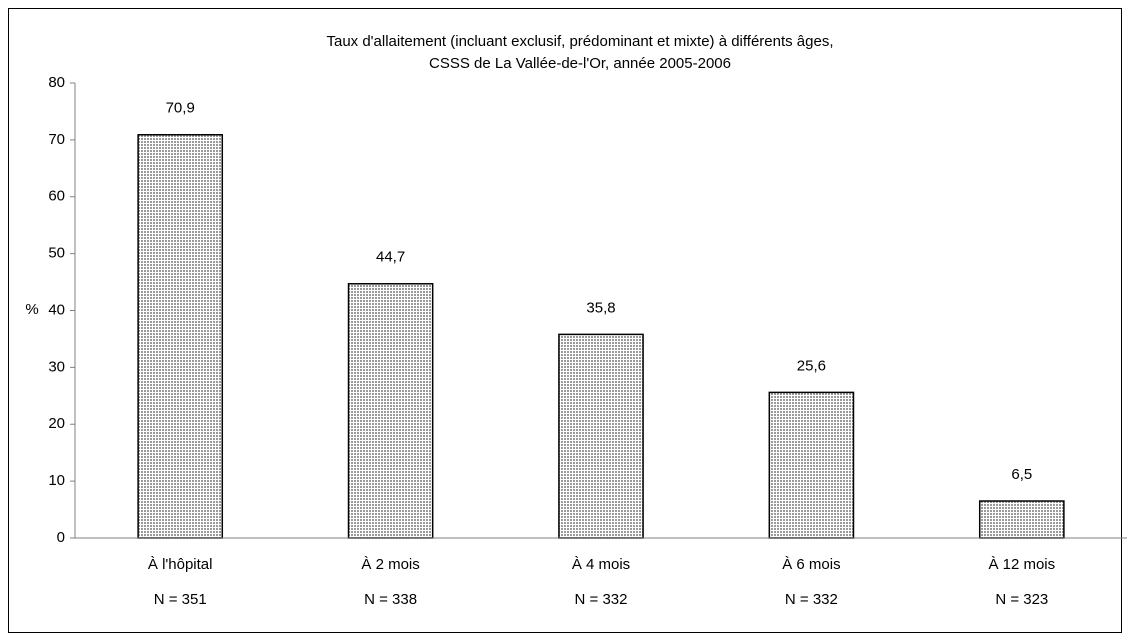 Image resolution: width=1131 pixels, height=641 pixels. I want to click on data-label: 6,5, so click(1021, 474).